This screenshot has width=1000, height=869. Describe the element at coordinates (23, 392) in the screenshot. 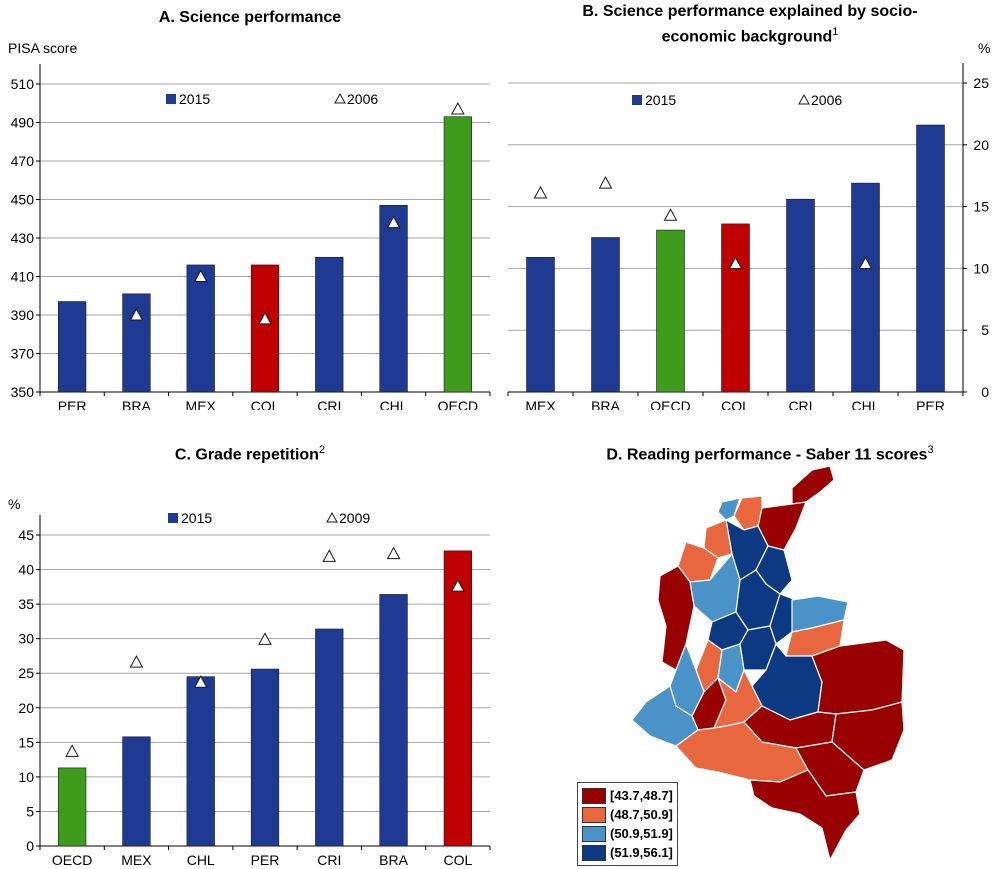

I see `y-tick-label: 350` at that location.